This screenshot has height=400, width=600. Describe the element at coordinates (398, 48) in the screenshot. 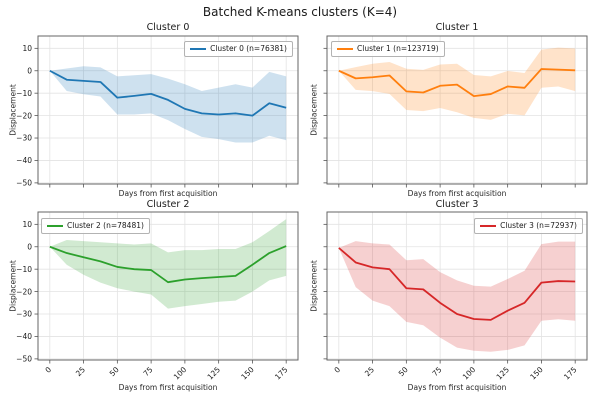

I see `legend-label: Cluster 1 (n=123719)` at that location.